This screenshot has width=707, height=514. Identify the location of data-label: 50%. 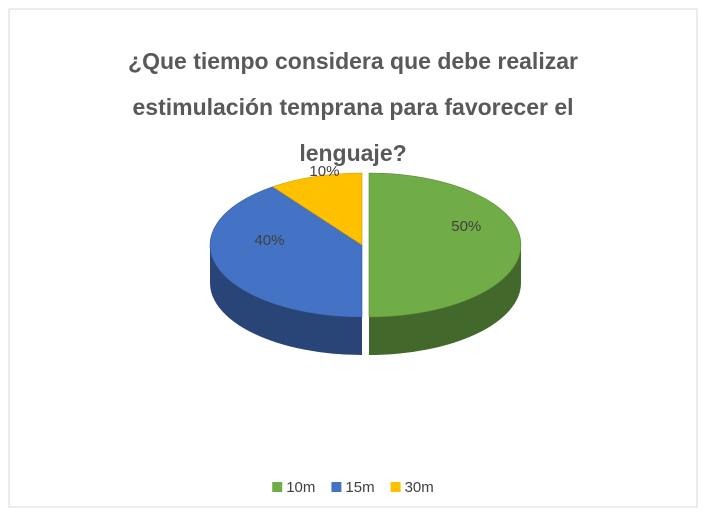
(466, 226).